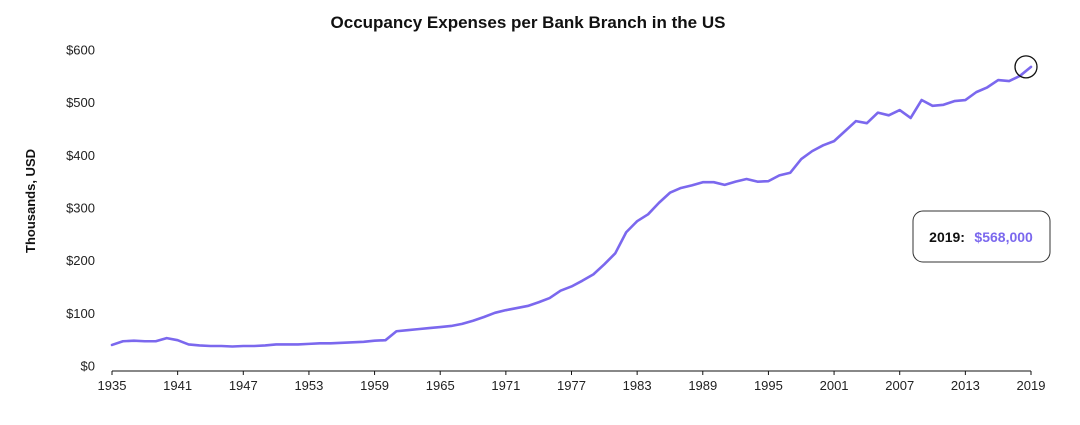 This screenshot has height=425, width=1080. What do you see at coordinates (702, 385) in the screenshot?
I see `x-tick-label: 1989` at bounding box center [702, 385].